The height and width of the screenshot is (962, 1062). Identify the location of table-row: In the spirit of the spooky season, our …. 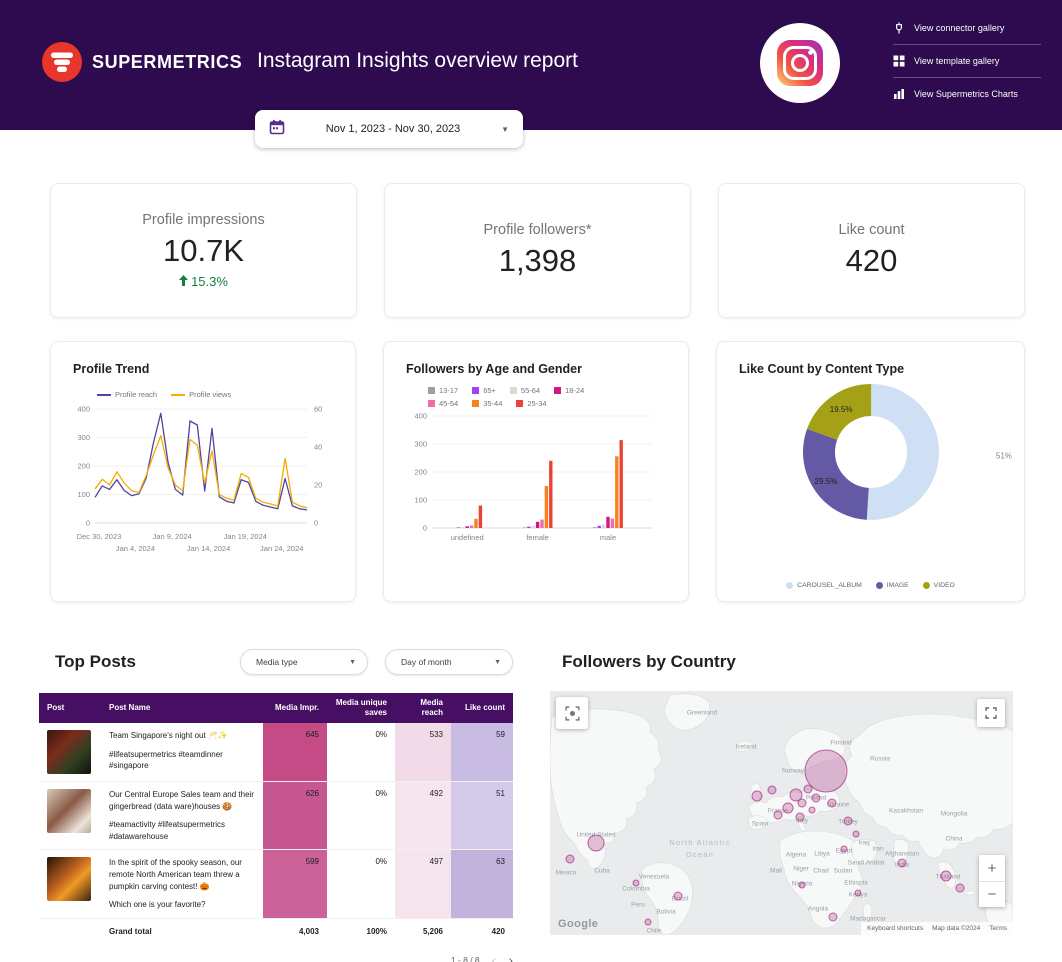
(276, 884).